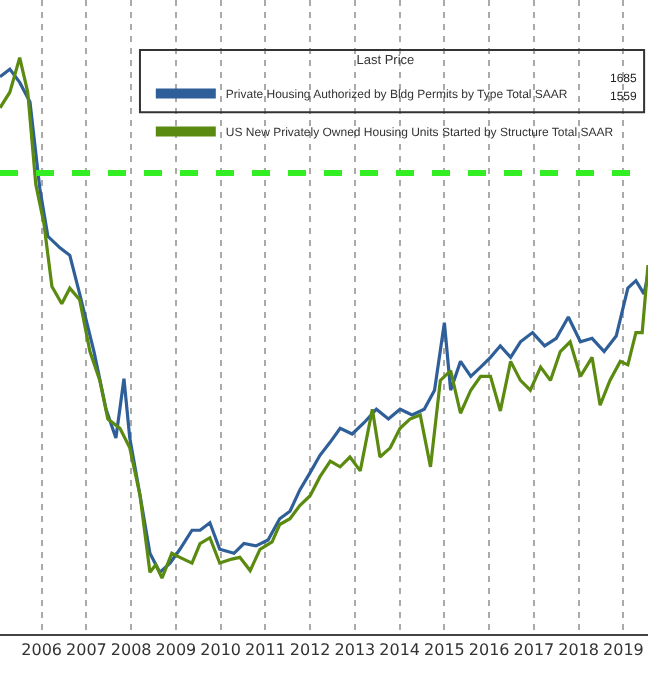  What do you see at coordinates (86, 650) in the screenshot?
I see `x-tick-label: 2007` at bounding box center [86, 650].